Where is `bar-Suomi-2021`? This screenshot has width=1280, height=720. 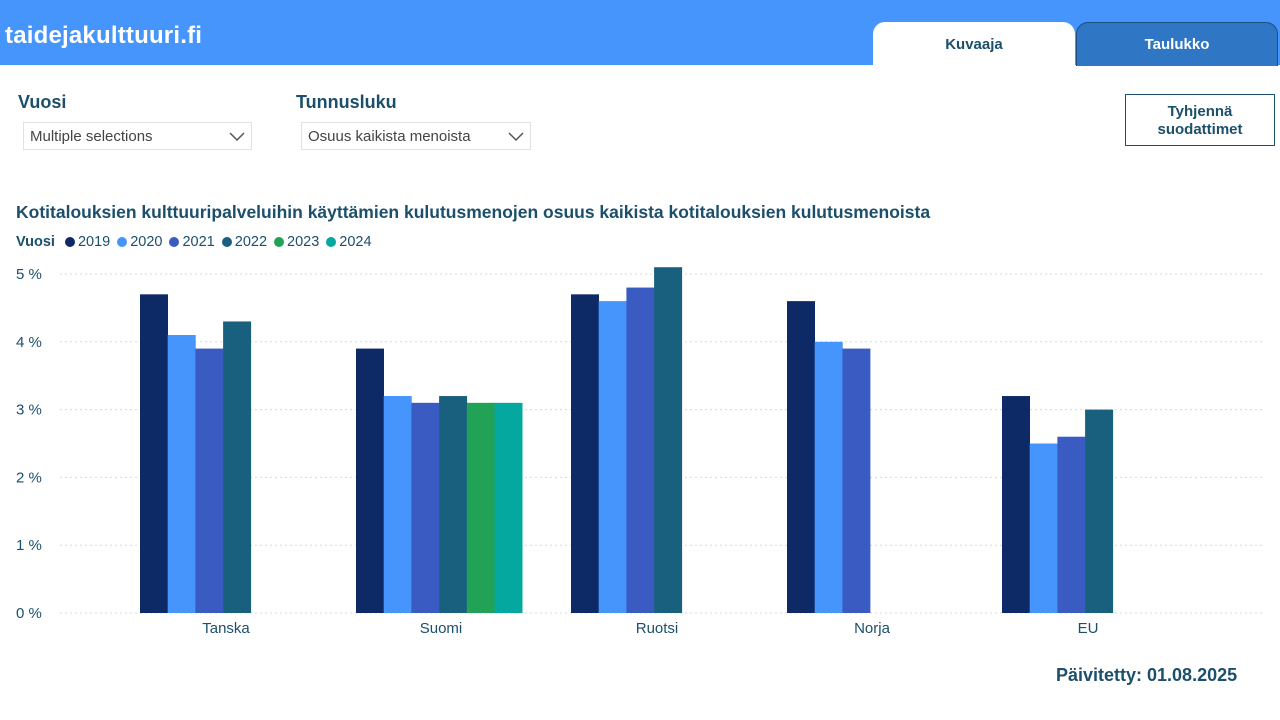
bar-Suomi-2021 is located at coordinates (425, 507).